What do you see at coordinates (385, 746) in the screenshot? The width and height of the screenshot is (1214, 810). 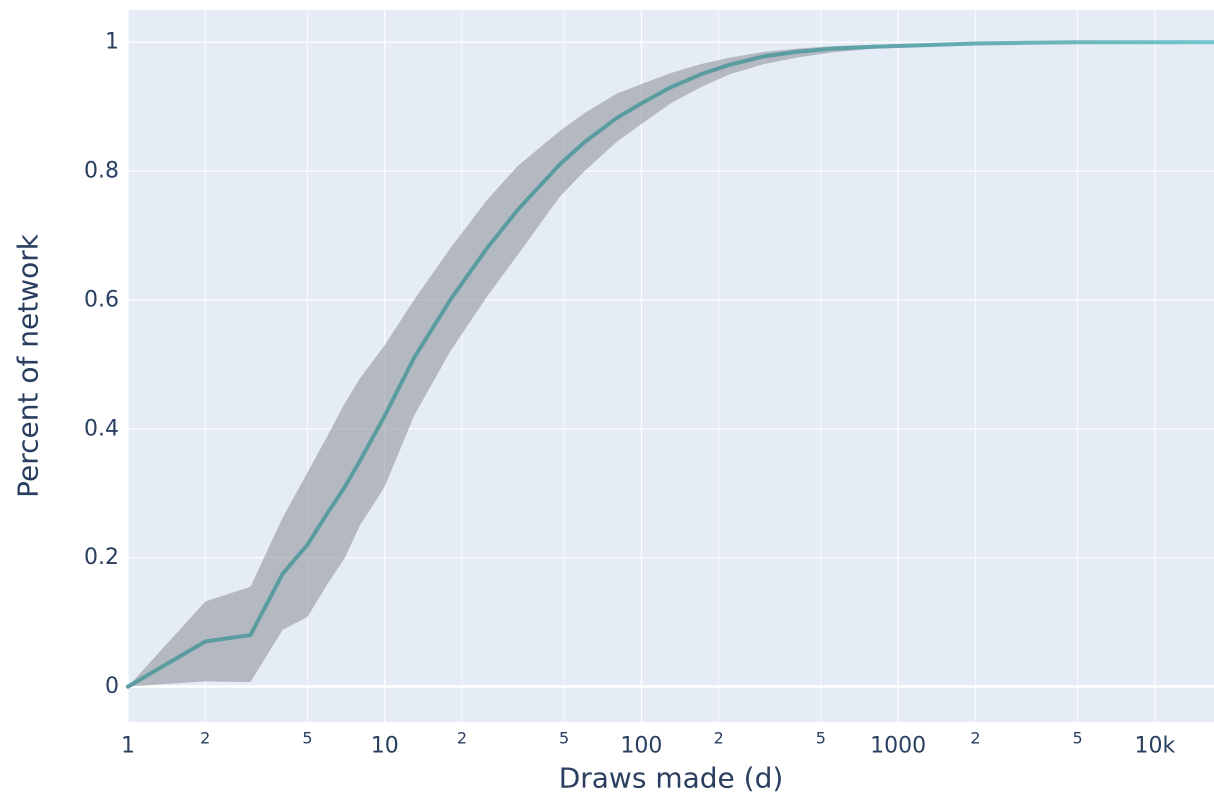 I see `x-tick-label: 10` at bounding box center [385, 746].